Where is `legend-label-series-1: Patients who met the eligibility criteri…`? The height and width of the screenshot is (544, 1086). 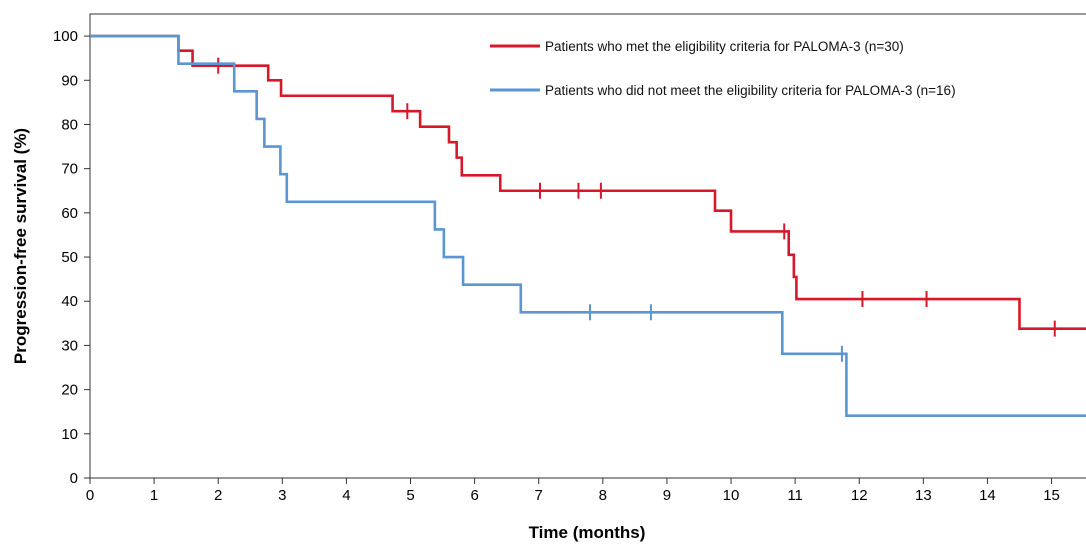 legend-label-series-1: Patients who met the eligibility criteri… is located at coordinates (724, 46).